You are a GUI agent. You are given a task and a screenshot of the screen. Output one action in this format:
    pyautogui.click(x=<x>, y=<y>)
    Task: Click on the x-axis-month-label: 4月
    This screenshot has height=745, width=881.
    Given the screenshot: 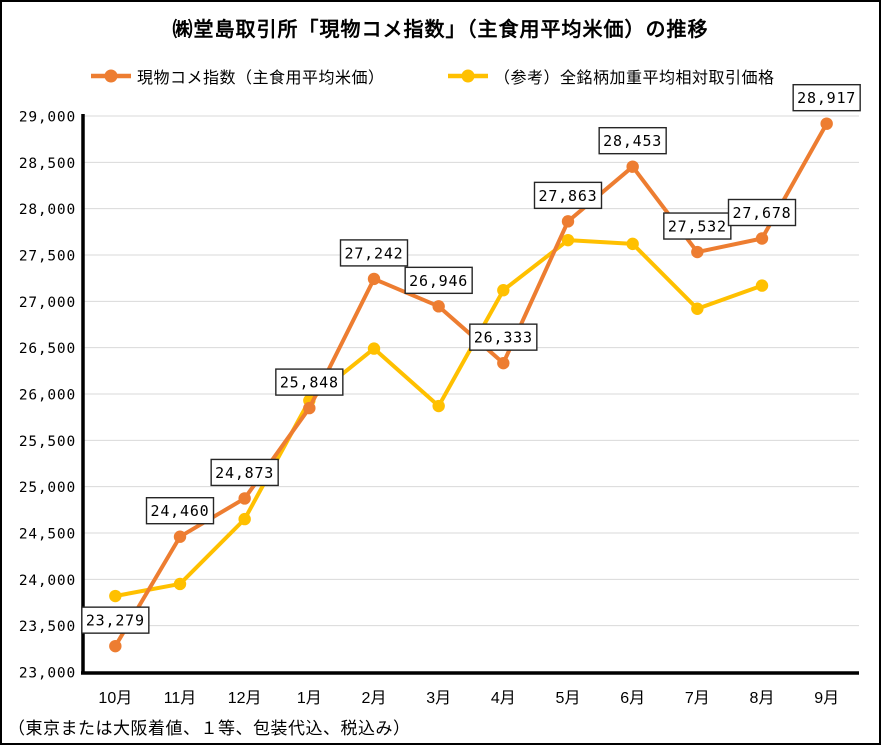 What is the action you would take?
    pyautogui.click(x=503, y=698)
    